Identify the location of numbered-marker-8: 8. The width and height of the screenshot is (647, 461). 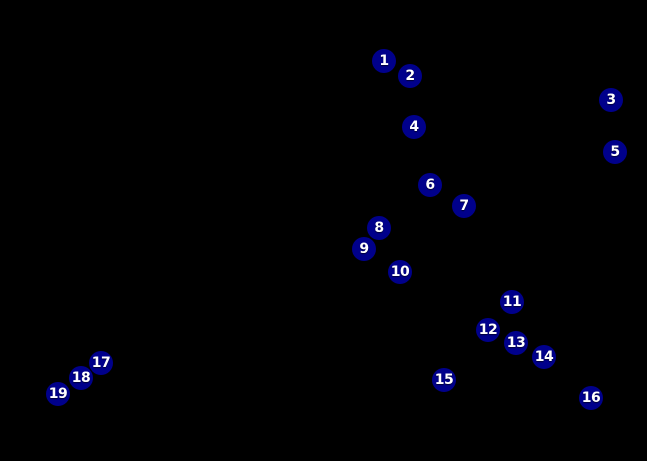
(379, 228).